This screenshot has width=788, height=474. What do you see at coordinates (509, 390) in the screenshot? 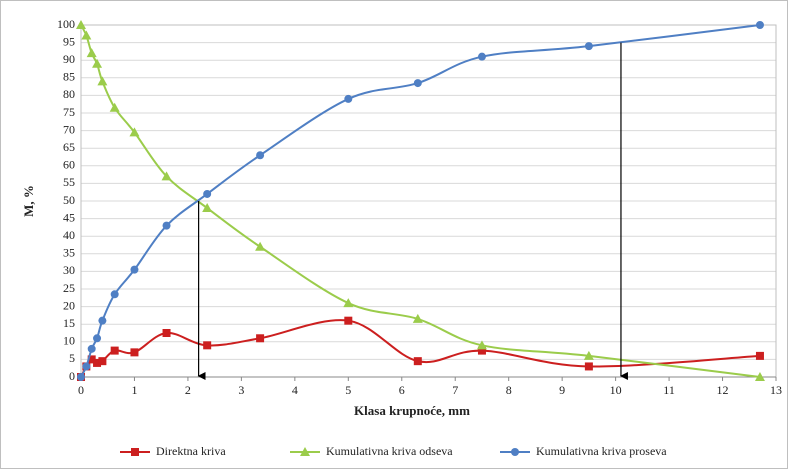
I see `x-tick-label: 8` at bounding box center [509, 390].